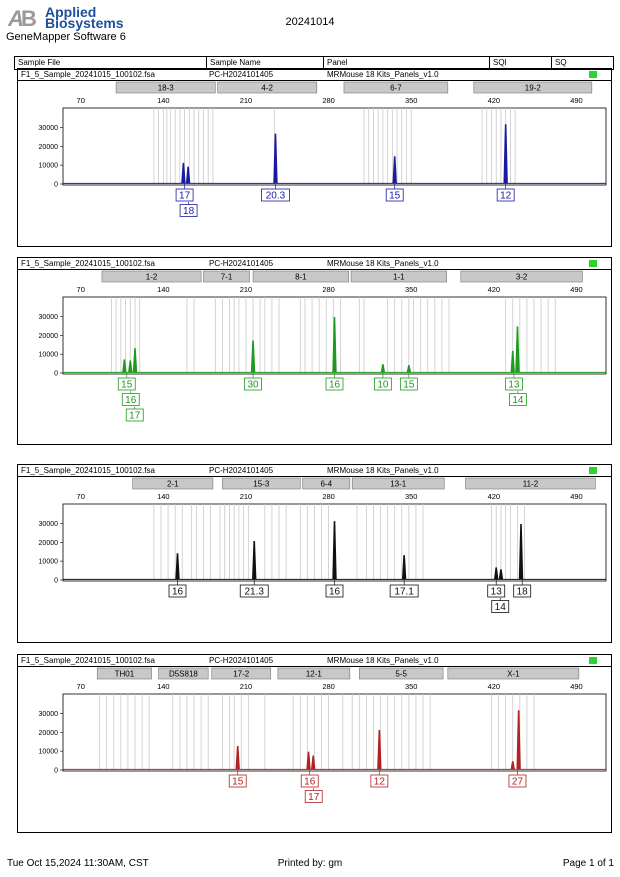 Image resolution: width=620 pixels, height=877 pixels. What do you see at coordinates (163, 686) in the screenshot?
I see `x-tick-label: 140` at bounding box center [163, 686].